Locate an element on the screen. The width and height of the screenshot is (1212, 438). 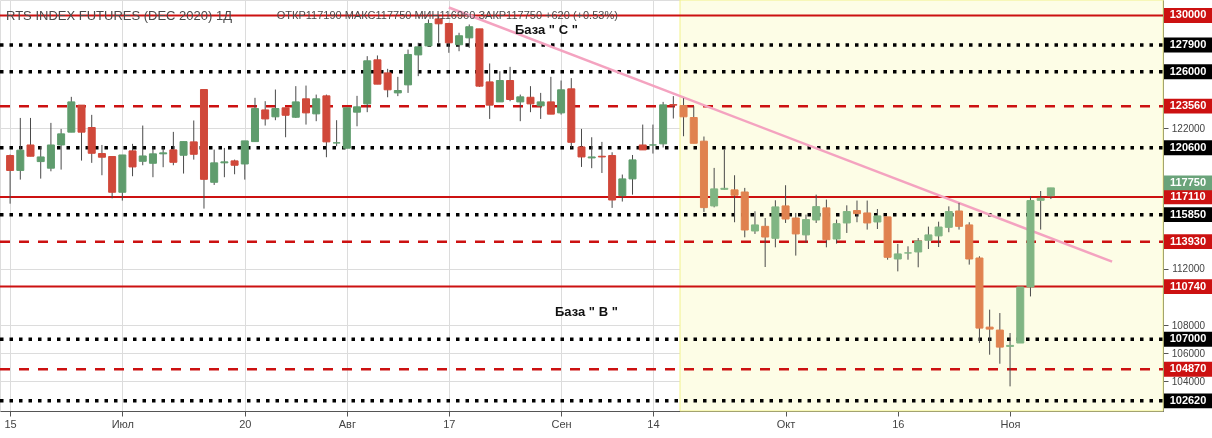
ref-line-label: 117110 is located at coordinates (1188, 195).